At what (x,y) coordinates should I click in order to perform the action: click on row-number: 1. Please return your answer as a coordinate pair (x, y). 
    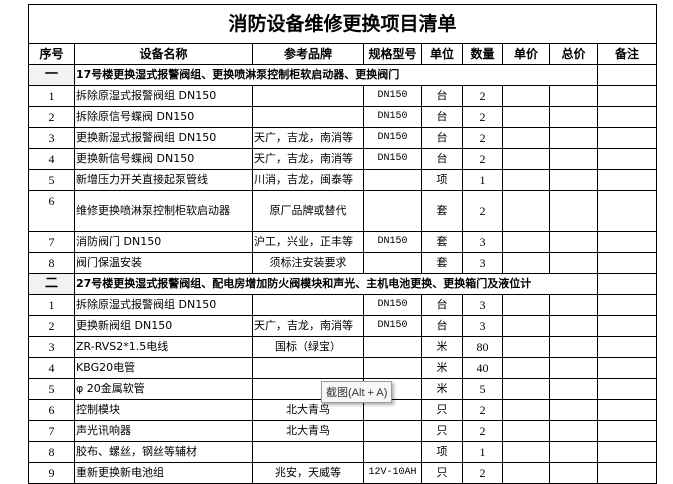
    Looking at the image, I should click on (51, 305).